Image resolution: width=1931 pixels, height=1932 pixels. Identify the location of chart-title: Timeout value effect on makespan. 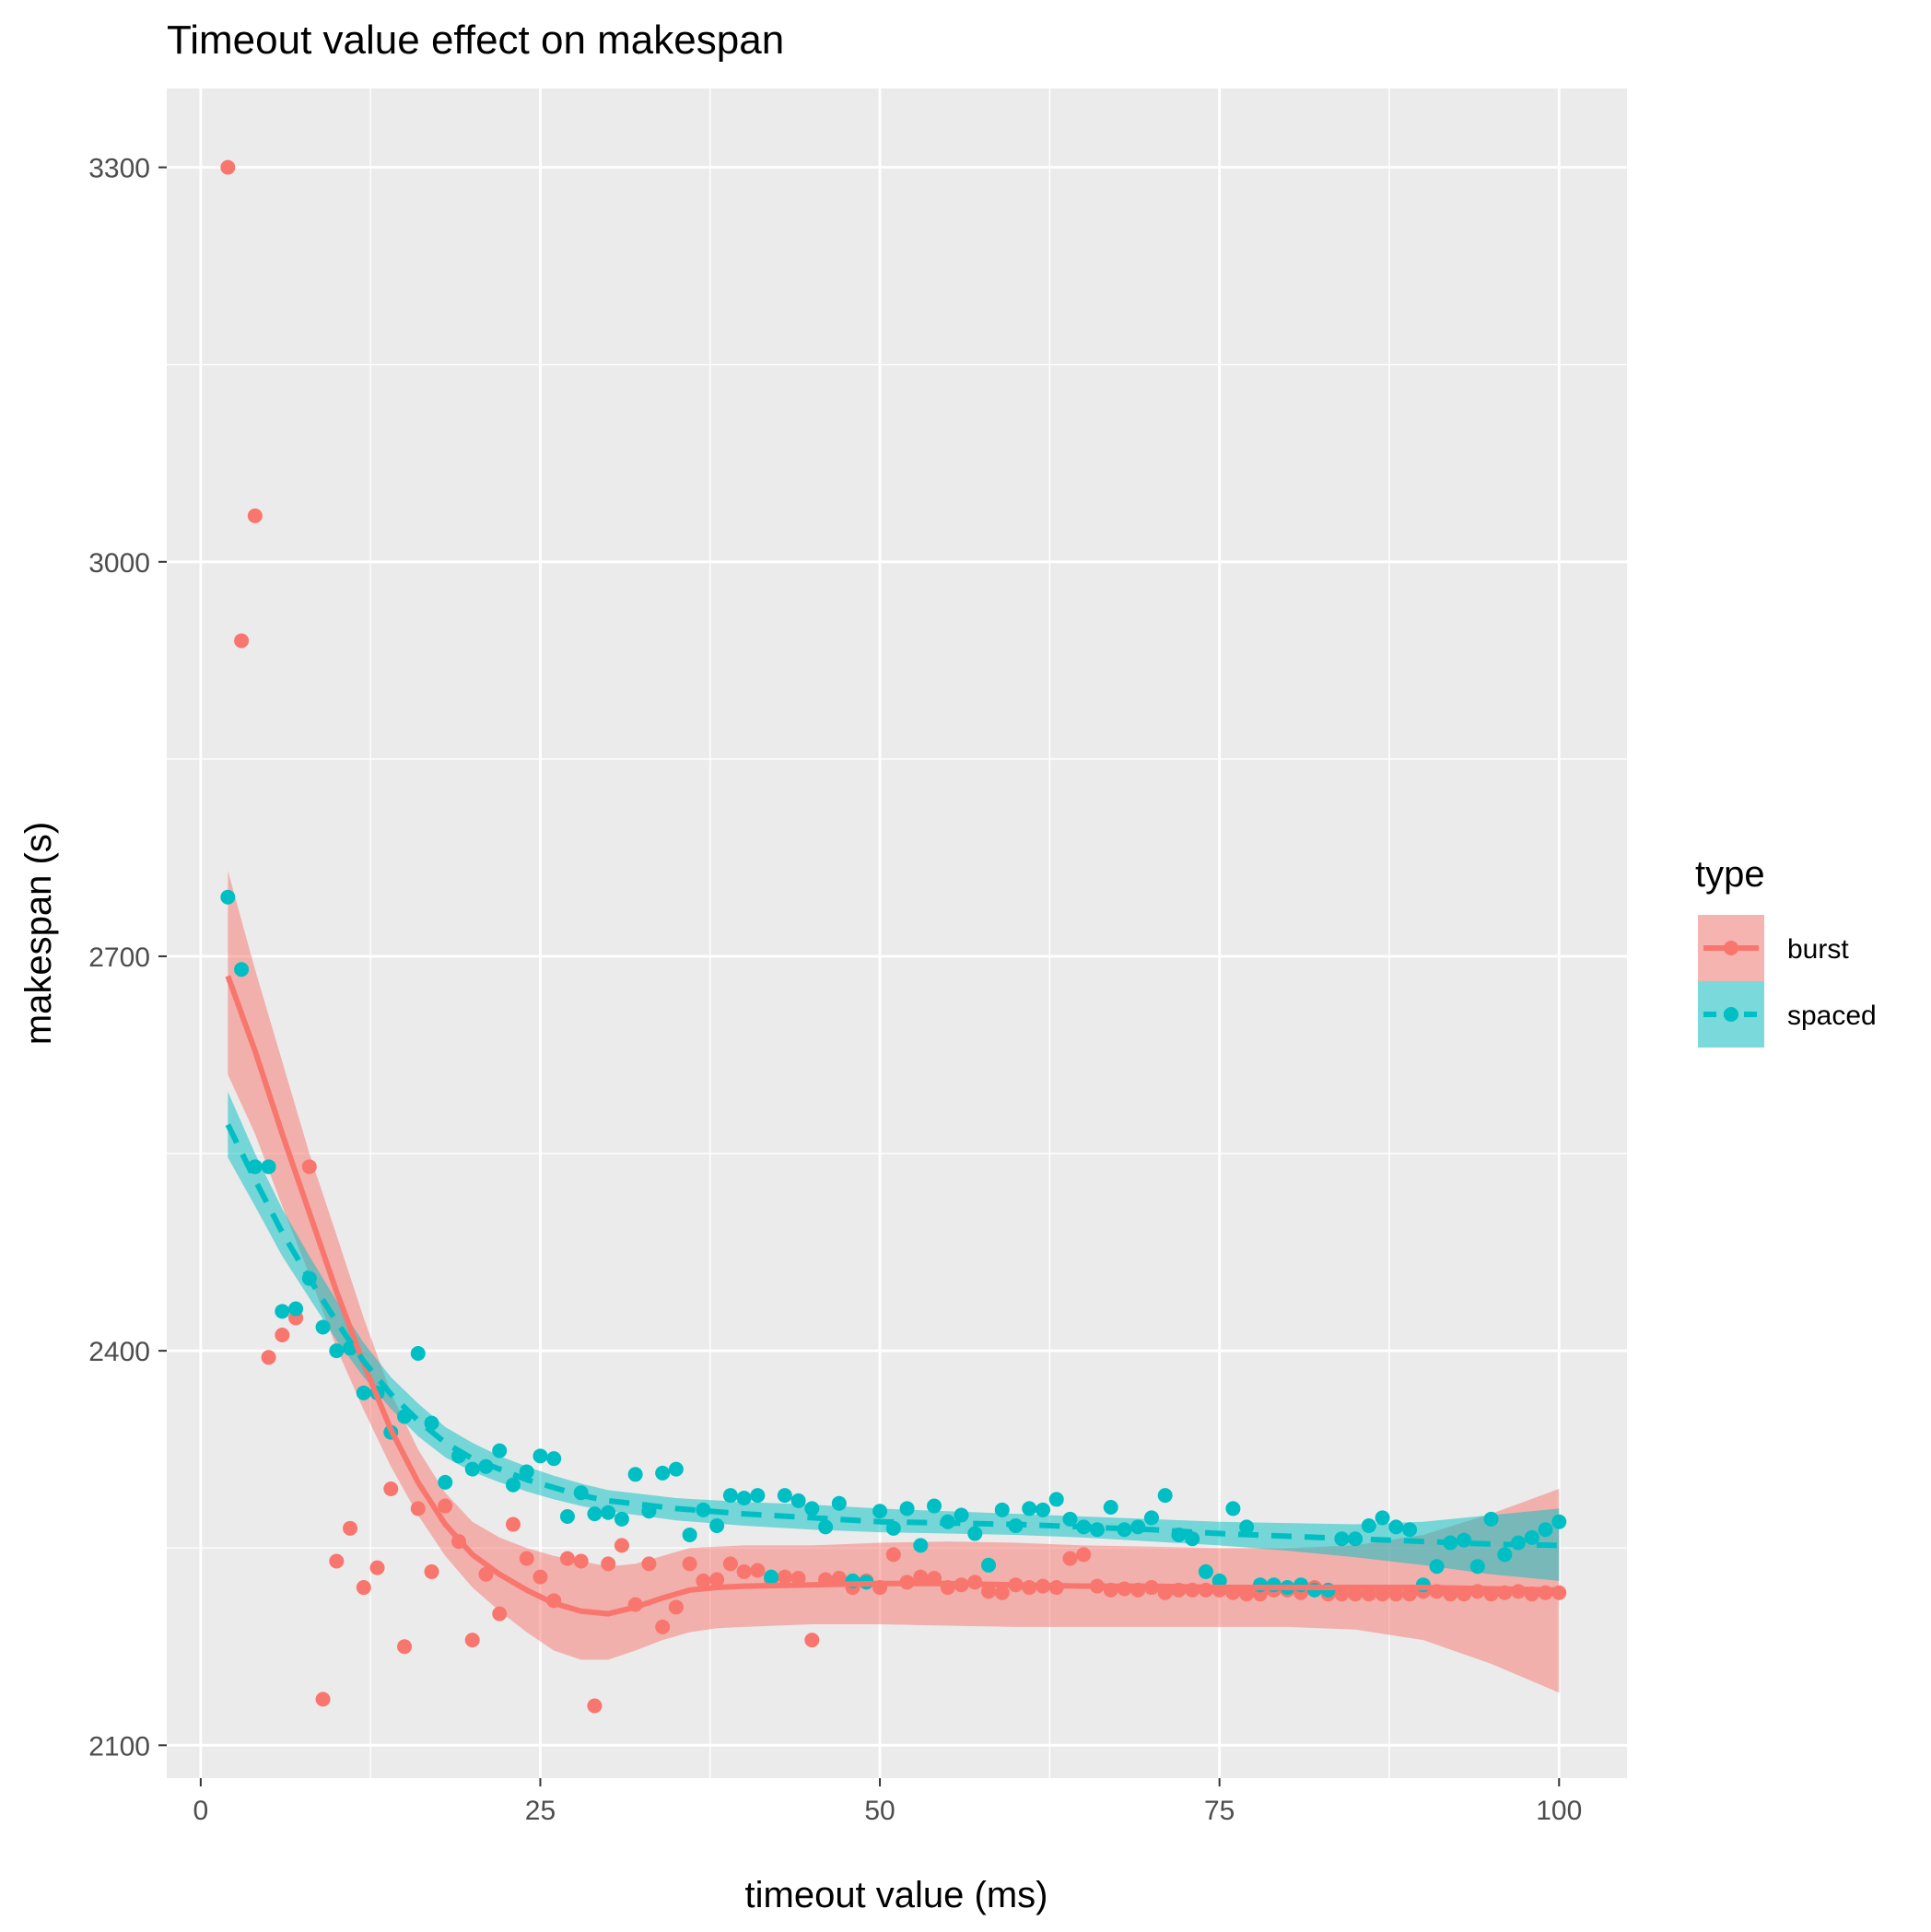
(475, 40).